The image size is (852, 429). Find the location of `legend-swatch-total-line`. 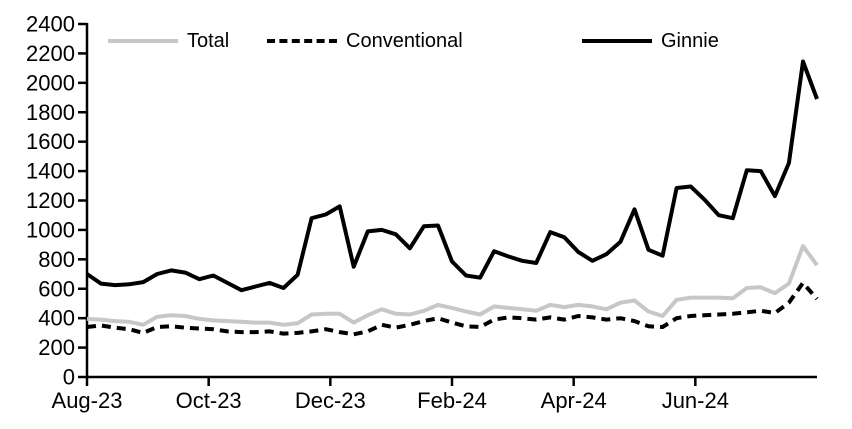

legend-swatch-total-line is located at coordinates (143, 41).